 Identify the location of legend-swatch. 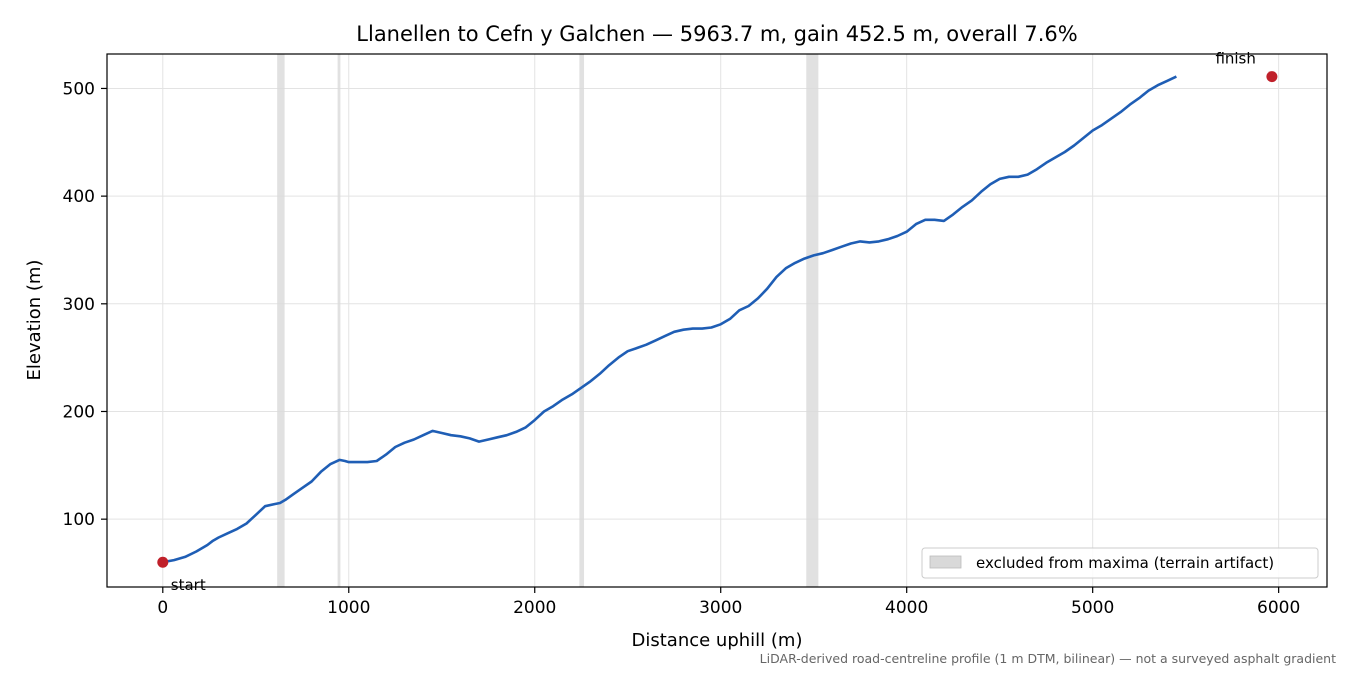
(945, 562).